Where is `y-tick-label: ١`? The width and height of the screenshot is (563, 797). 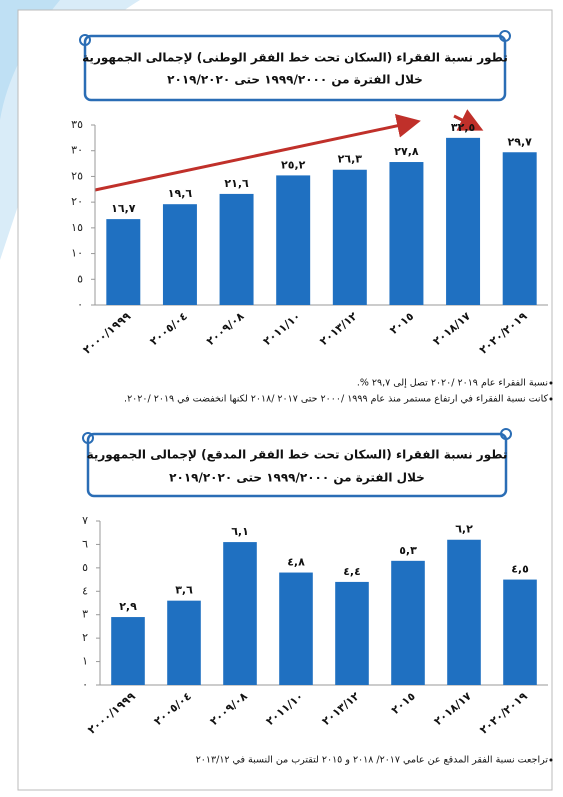 y-tick-label: ١ is located at coordinates (85, 661).